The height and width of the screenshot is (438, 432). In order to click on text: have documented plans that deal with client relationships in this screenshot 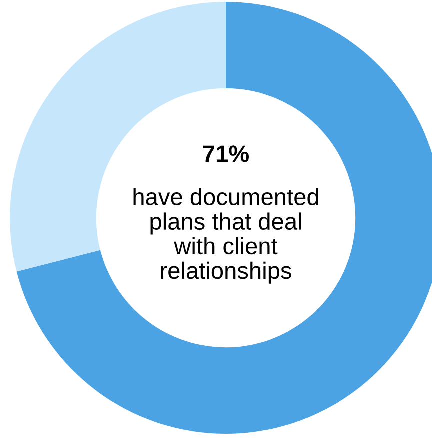, I will do `click(226, 236)`.